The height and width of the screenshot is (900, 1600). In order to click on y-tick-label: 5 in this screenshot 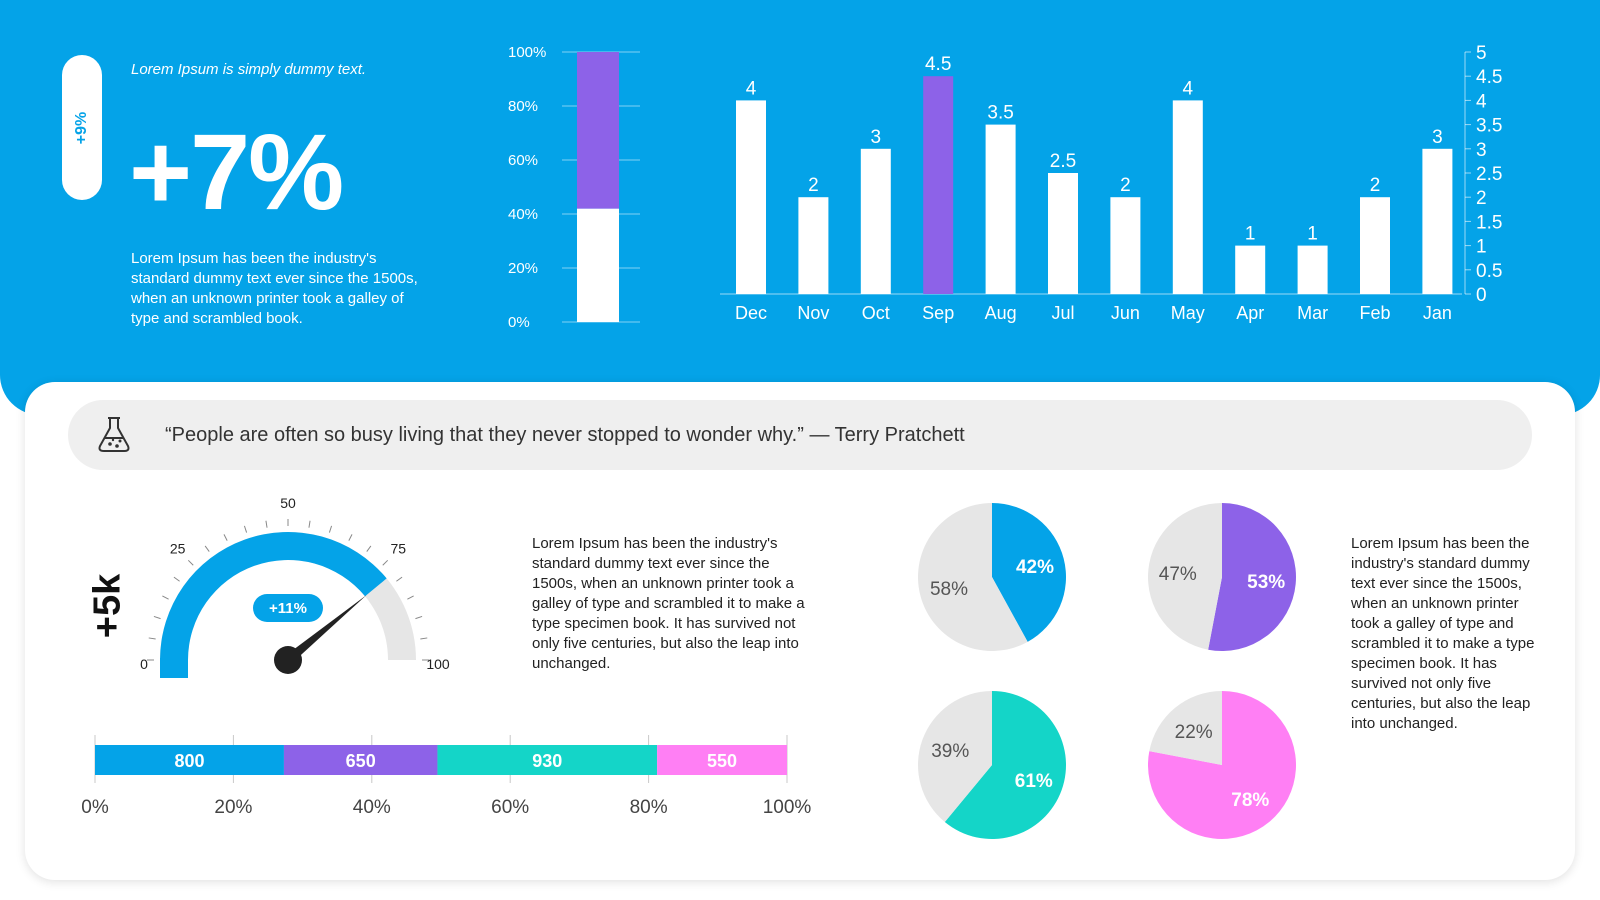, I will do `click(1481, 53)`.